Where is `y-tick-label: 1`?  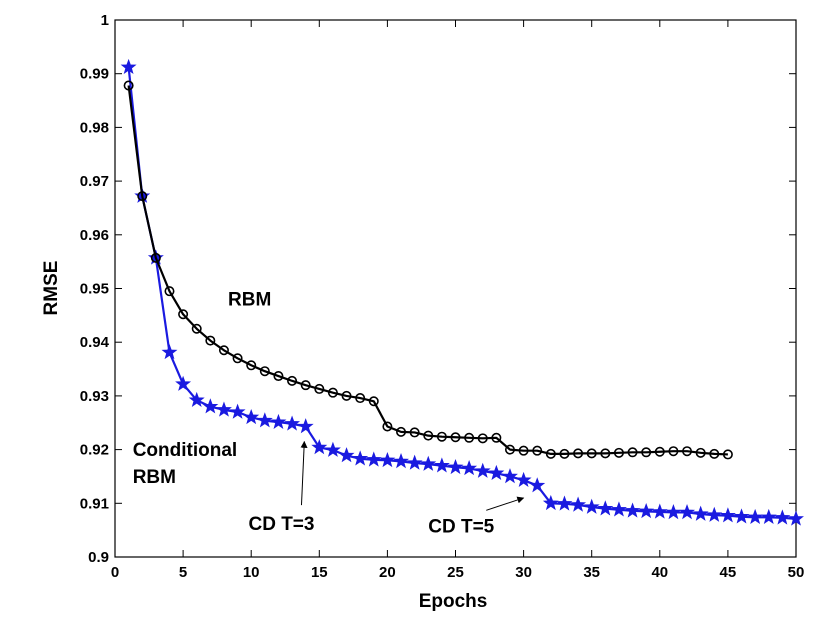
y-tick-label: 1 is located at coordinates (105, 20).